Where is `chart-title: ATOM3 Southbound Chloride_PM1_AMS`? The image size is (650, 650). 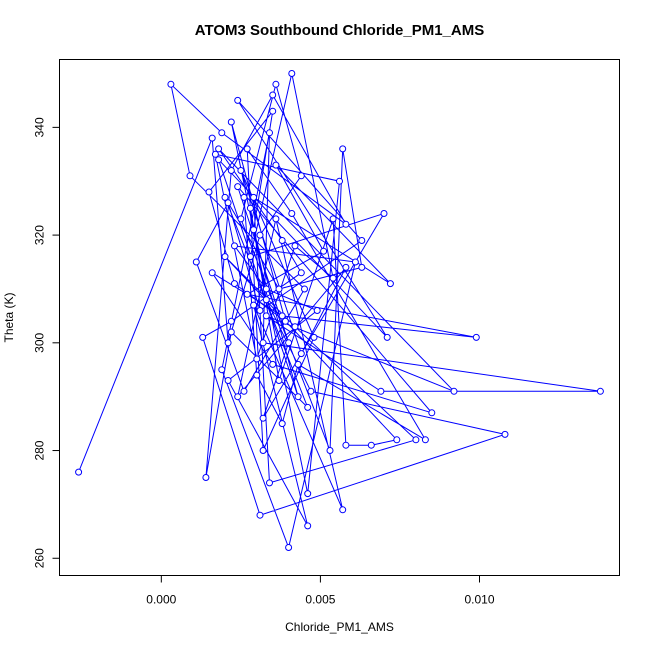 chart-title: ATOM3 Southbound Chloride_PM1_AMS is located at coordinates (339, 30).